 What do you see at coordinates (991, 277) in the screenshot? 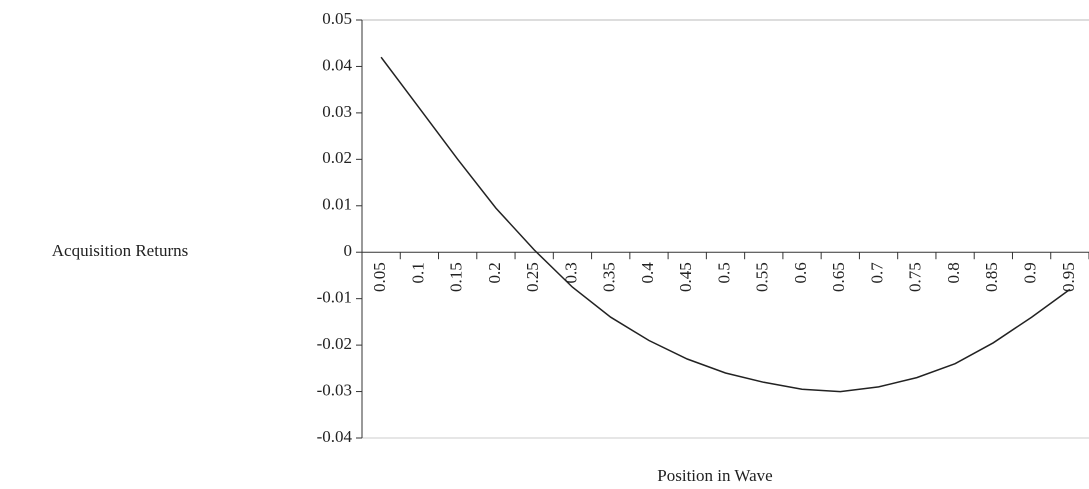
I see `x-tick-label: 0.85` at bounding box center [991, 277].